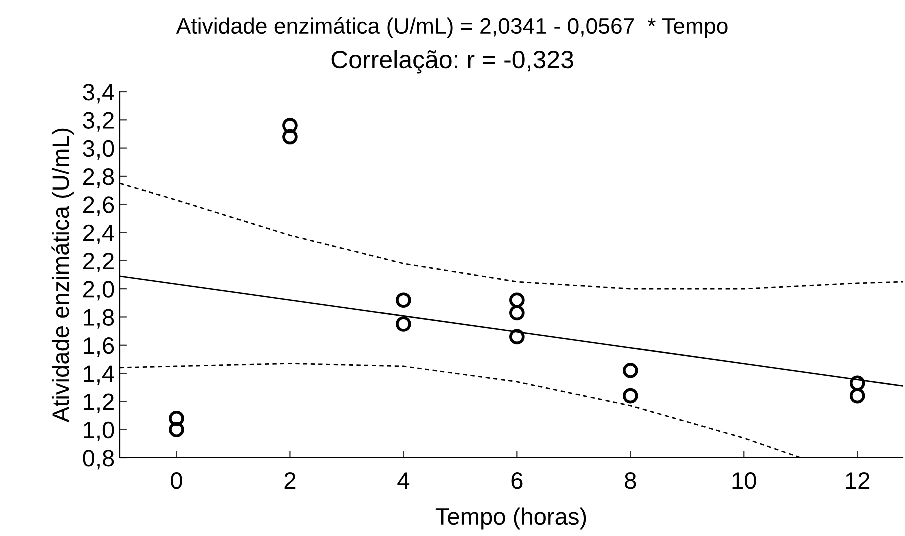 This screenshot has width=905, height=536. Describe the element at coordinates (453, 62) in the screenshot. I see `chart-subtitle: Correlação: r = -0,323` at that location.